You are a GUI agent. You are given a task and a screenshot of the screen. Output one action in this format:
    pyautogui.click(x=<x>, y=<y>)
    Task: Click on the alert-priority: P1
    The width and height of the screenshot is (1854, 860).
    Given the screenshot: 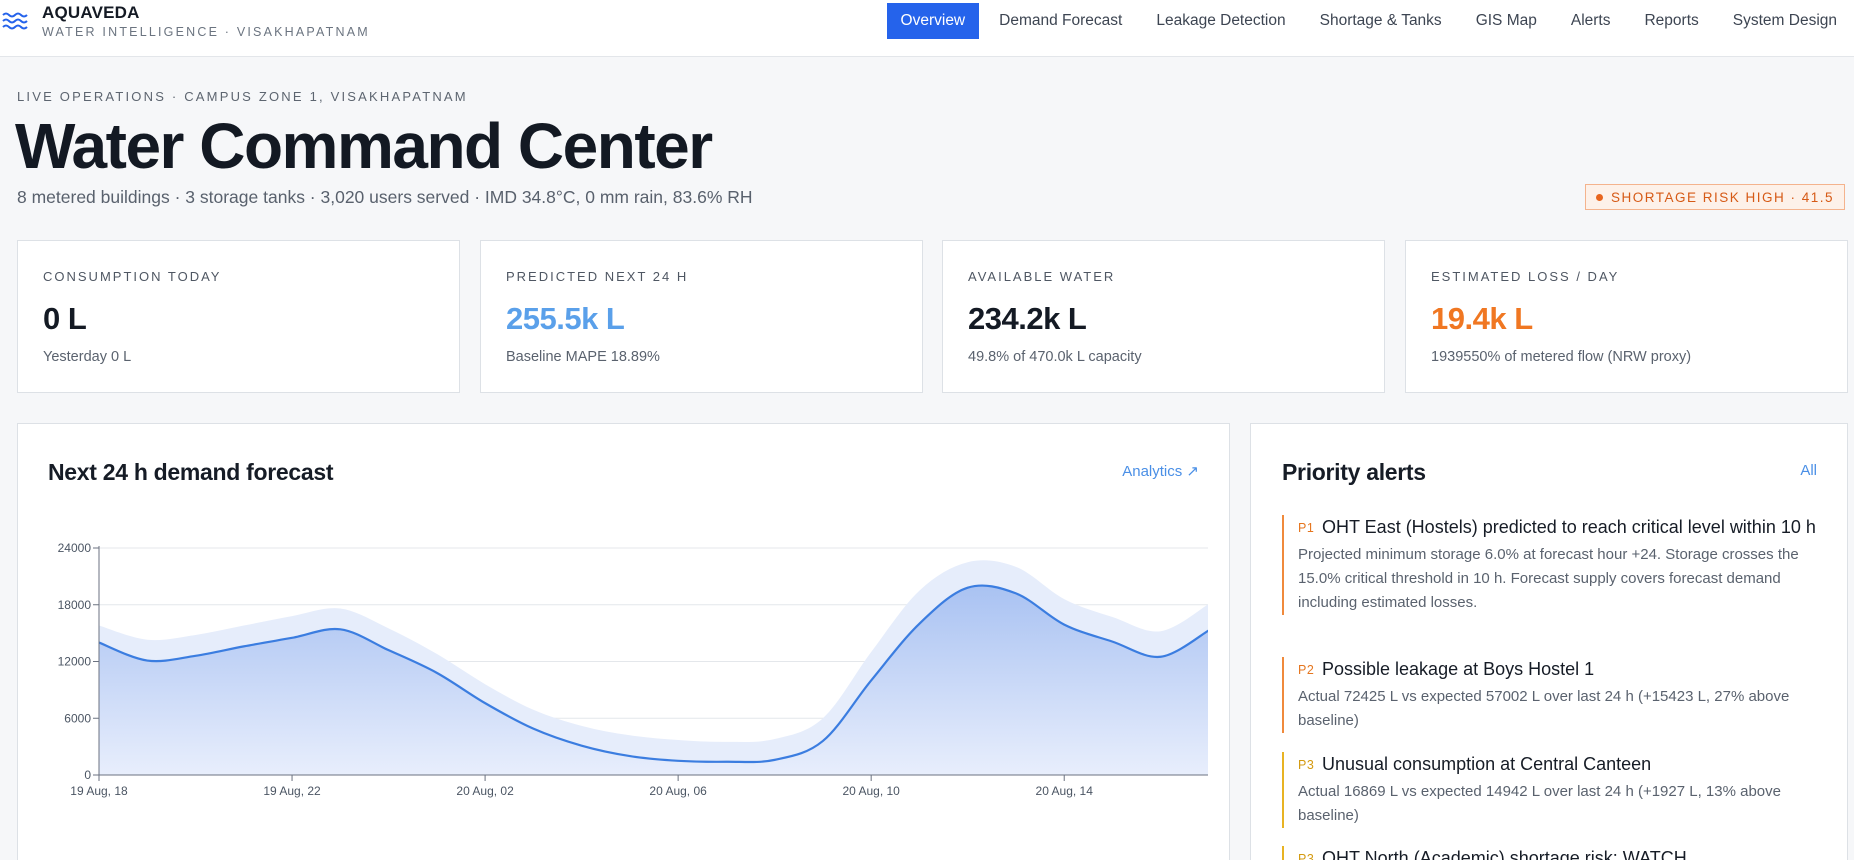 What is the action you would take?
    pyautogui.click(x=1306, y=528)
    